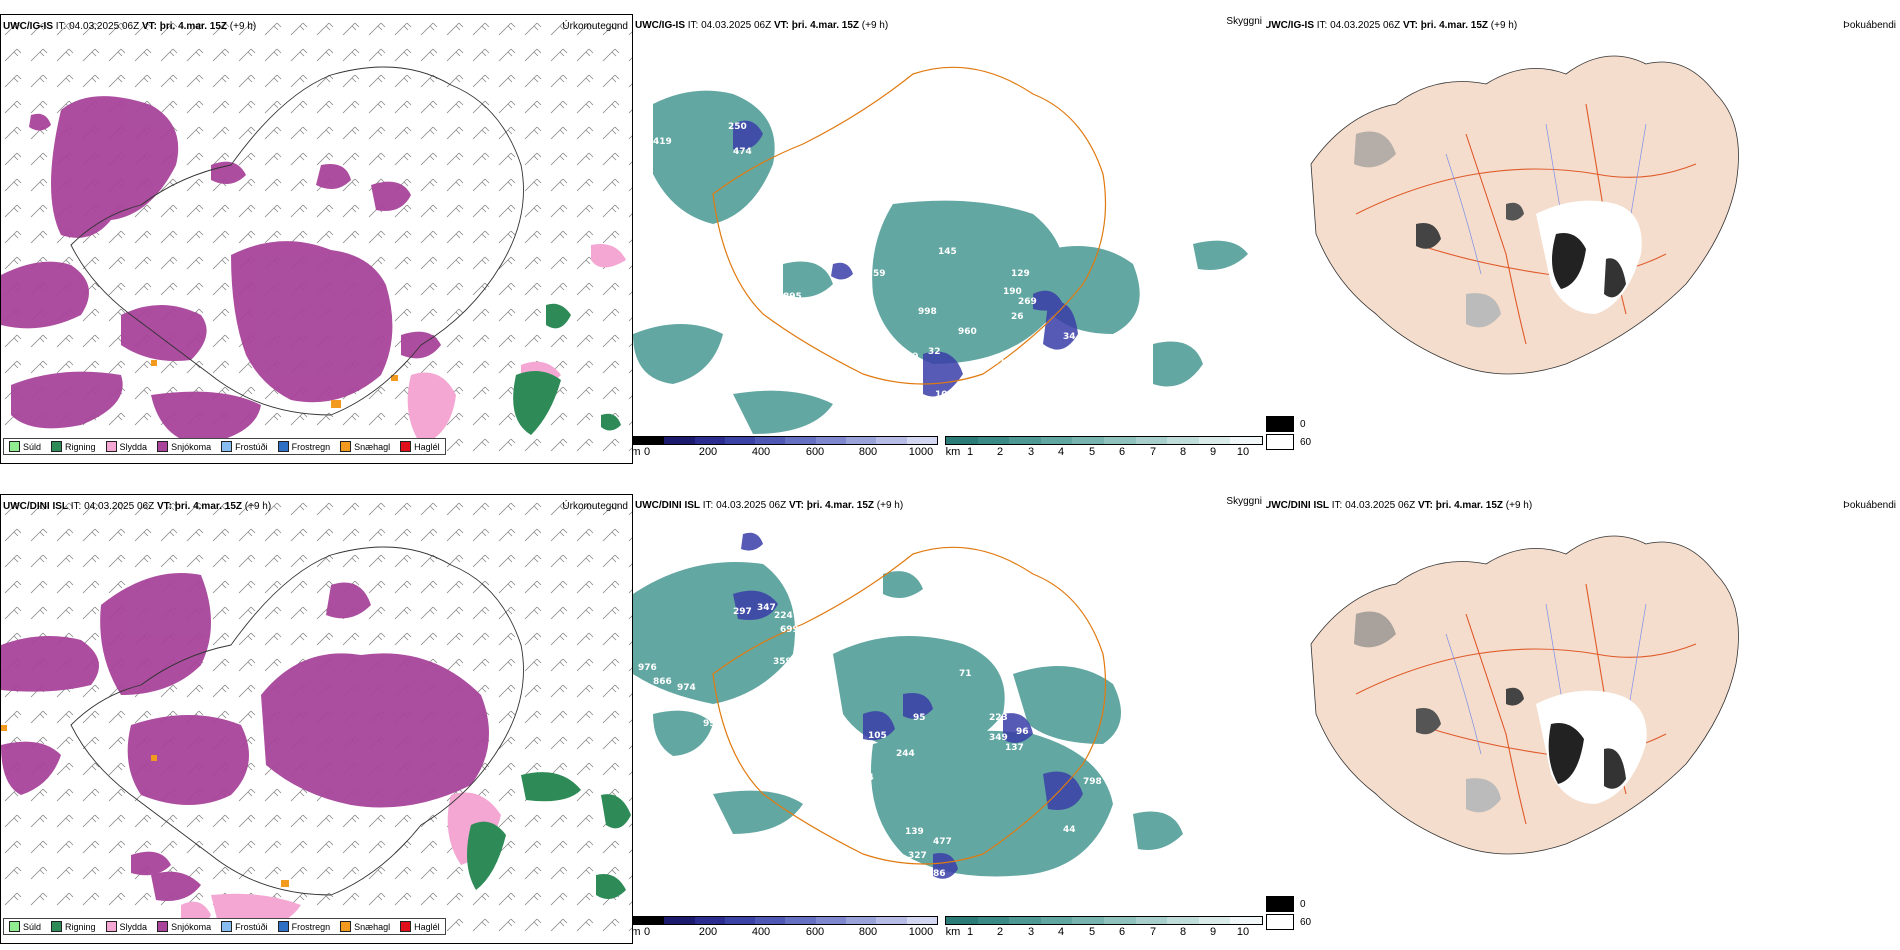 The image size is (1900, 950). Describe the element at coordinates (868, 452) in the screenshot. I see `colorbar-tick: 800` at that location.